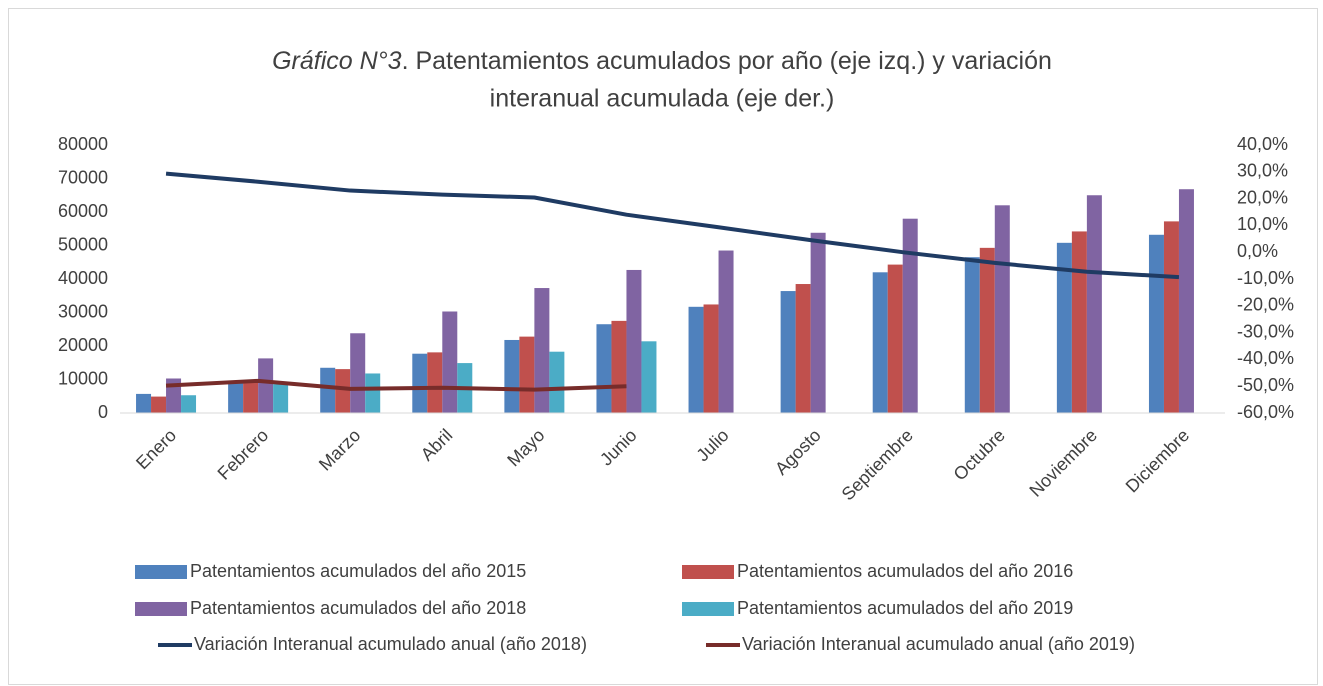 Image resolution: width=1323 pixels, height=686 pixels. I want to click on y2-tick-label: -30,0%, so click(1265, 331).